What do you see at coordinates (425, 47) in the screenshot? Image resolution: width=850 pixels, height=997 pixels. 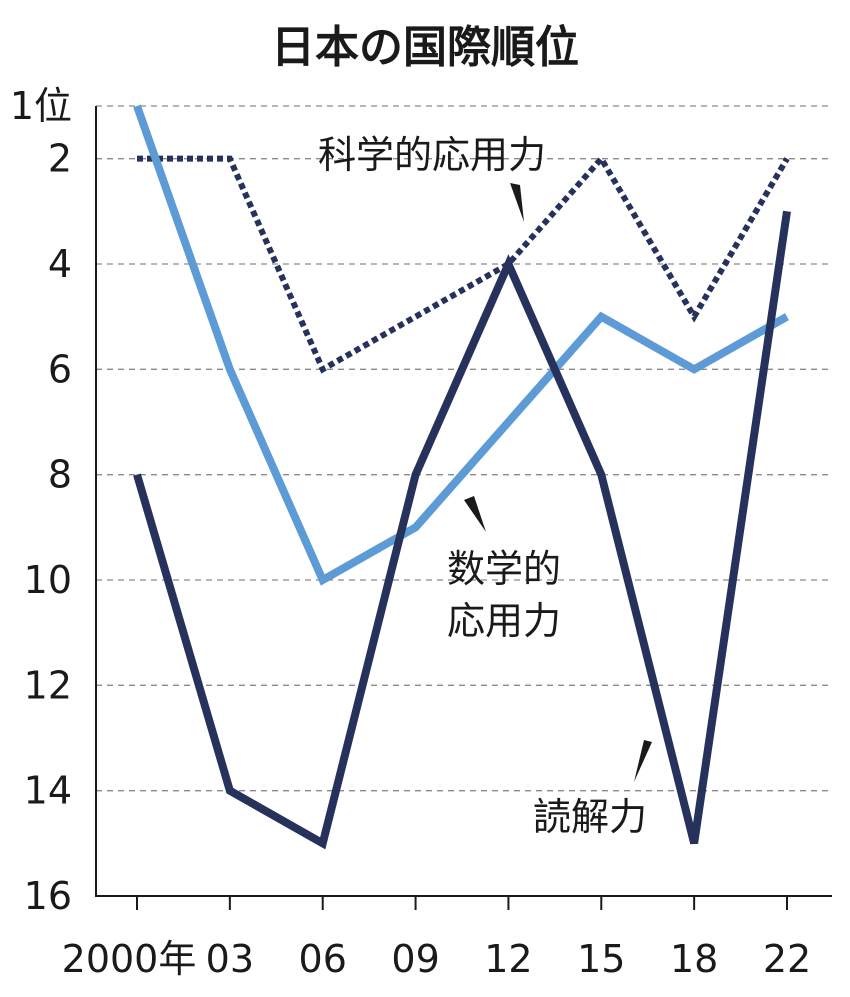 I see `chart-title: 日本の国際順位` at bounding box center [425, 47].